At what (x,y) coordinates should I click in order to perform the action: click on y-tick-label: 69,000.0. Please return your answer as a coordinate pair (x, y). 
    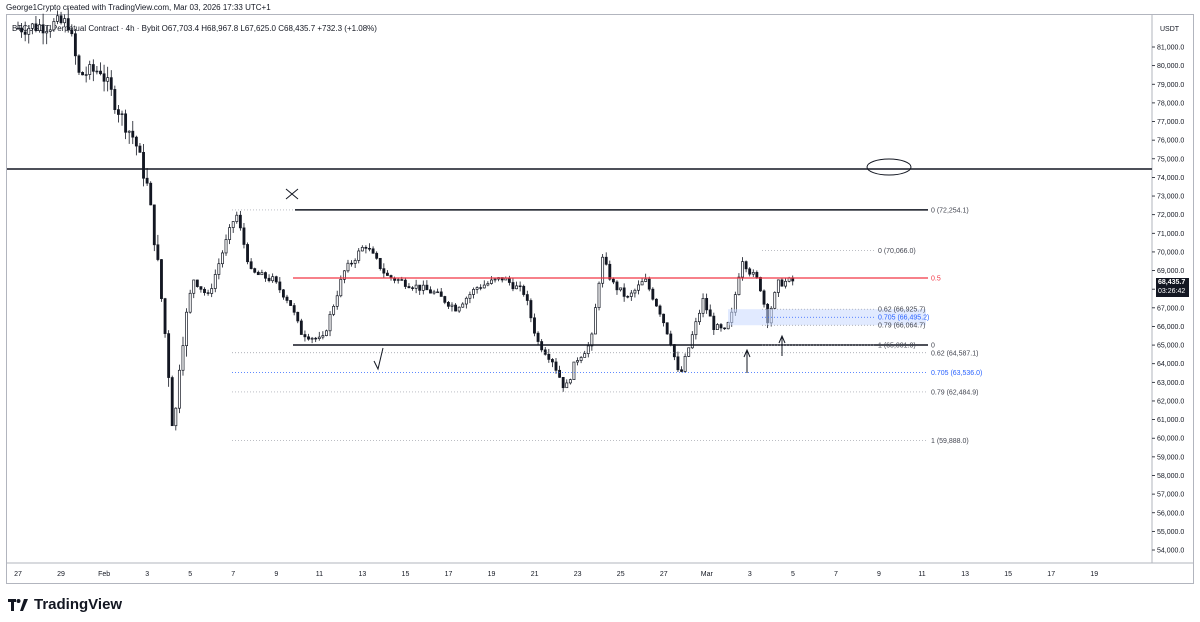
    Looking at the image, I should click on (1170, 271).